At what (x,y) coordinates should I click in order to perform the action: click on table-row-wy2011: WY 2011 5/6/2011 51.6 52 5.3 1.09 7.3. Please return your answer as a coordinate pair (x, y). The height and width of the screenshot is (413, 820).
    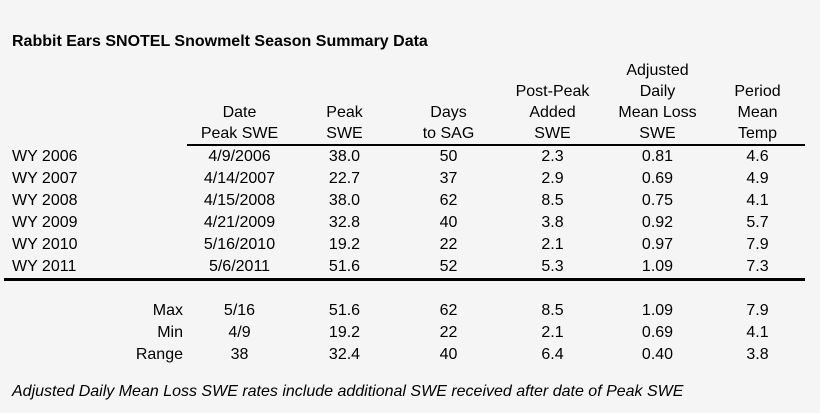
    Looking at the image, I should click on (404, 268).